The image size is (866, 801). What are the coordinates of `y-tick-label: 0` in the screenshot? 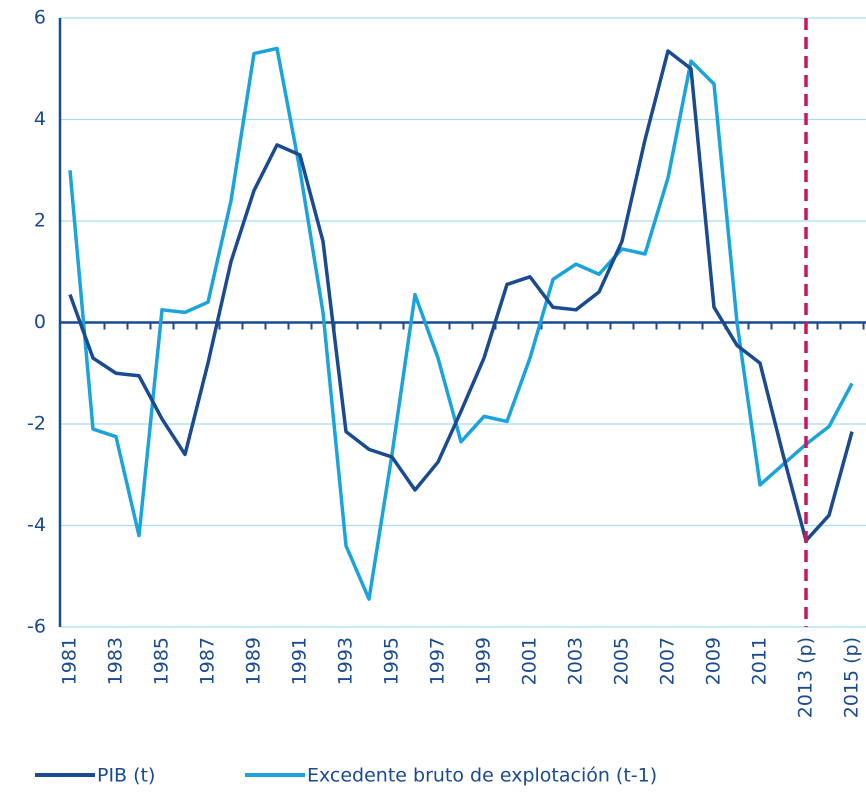 It's located at (40, 322).